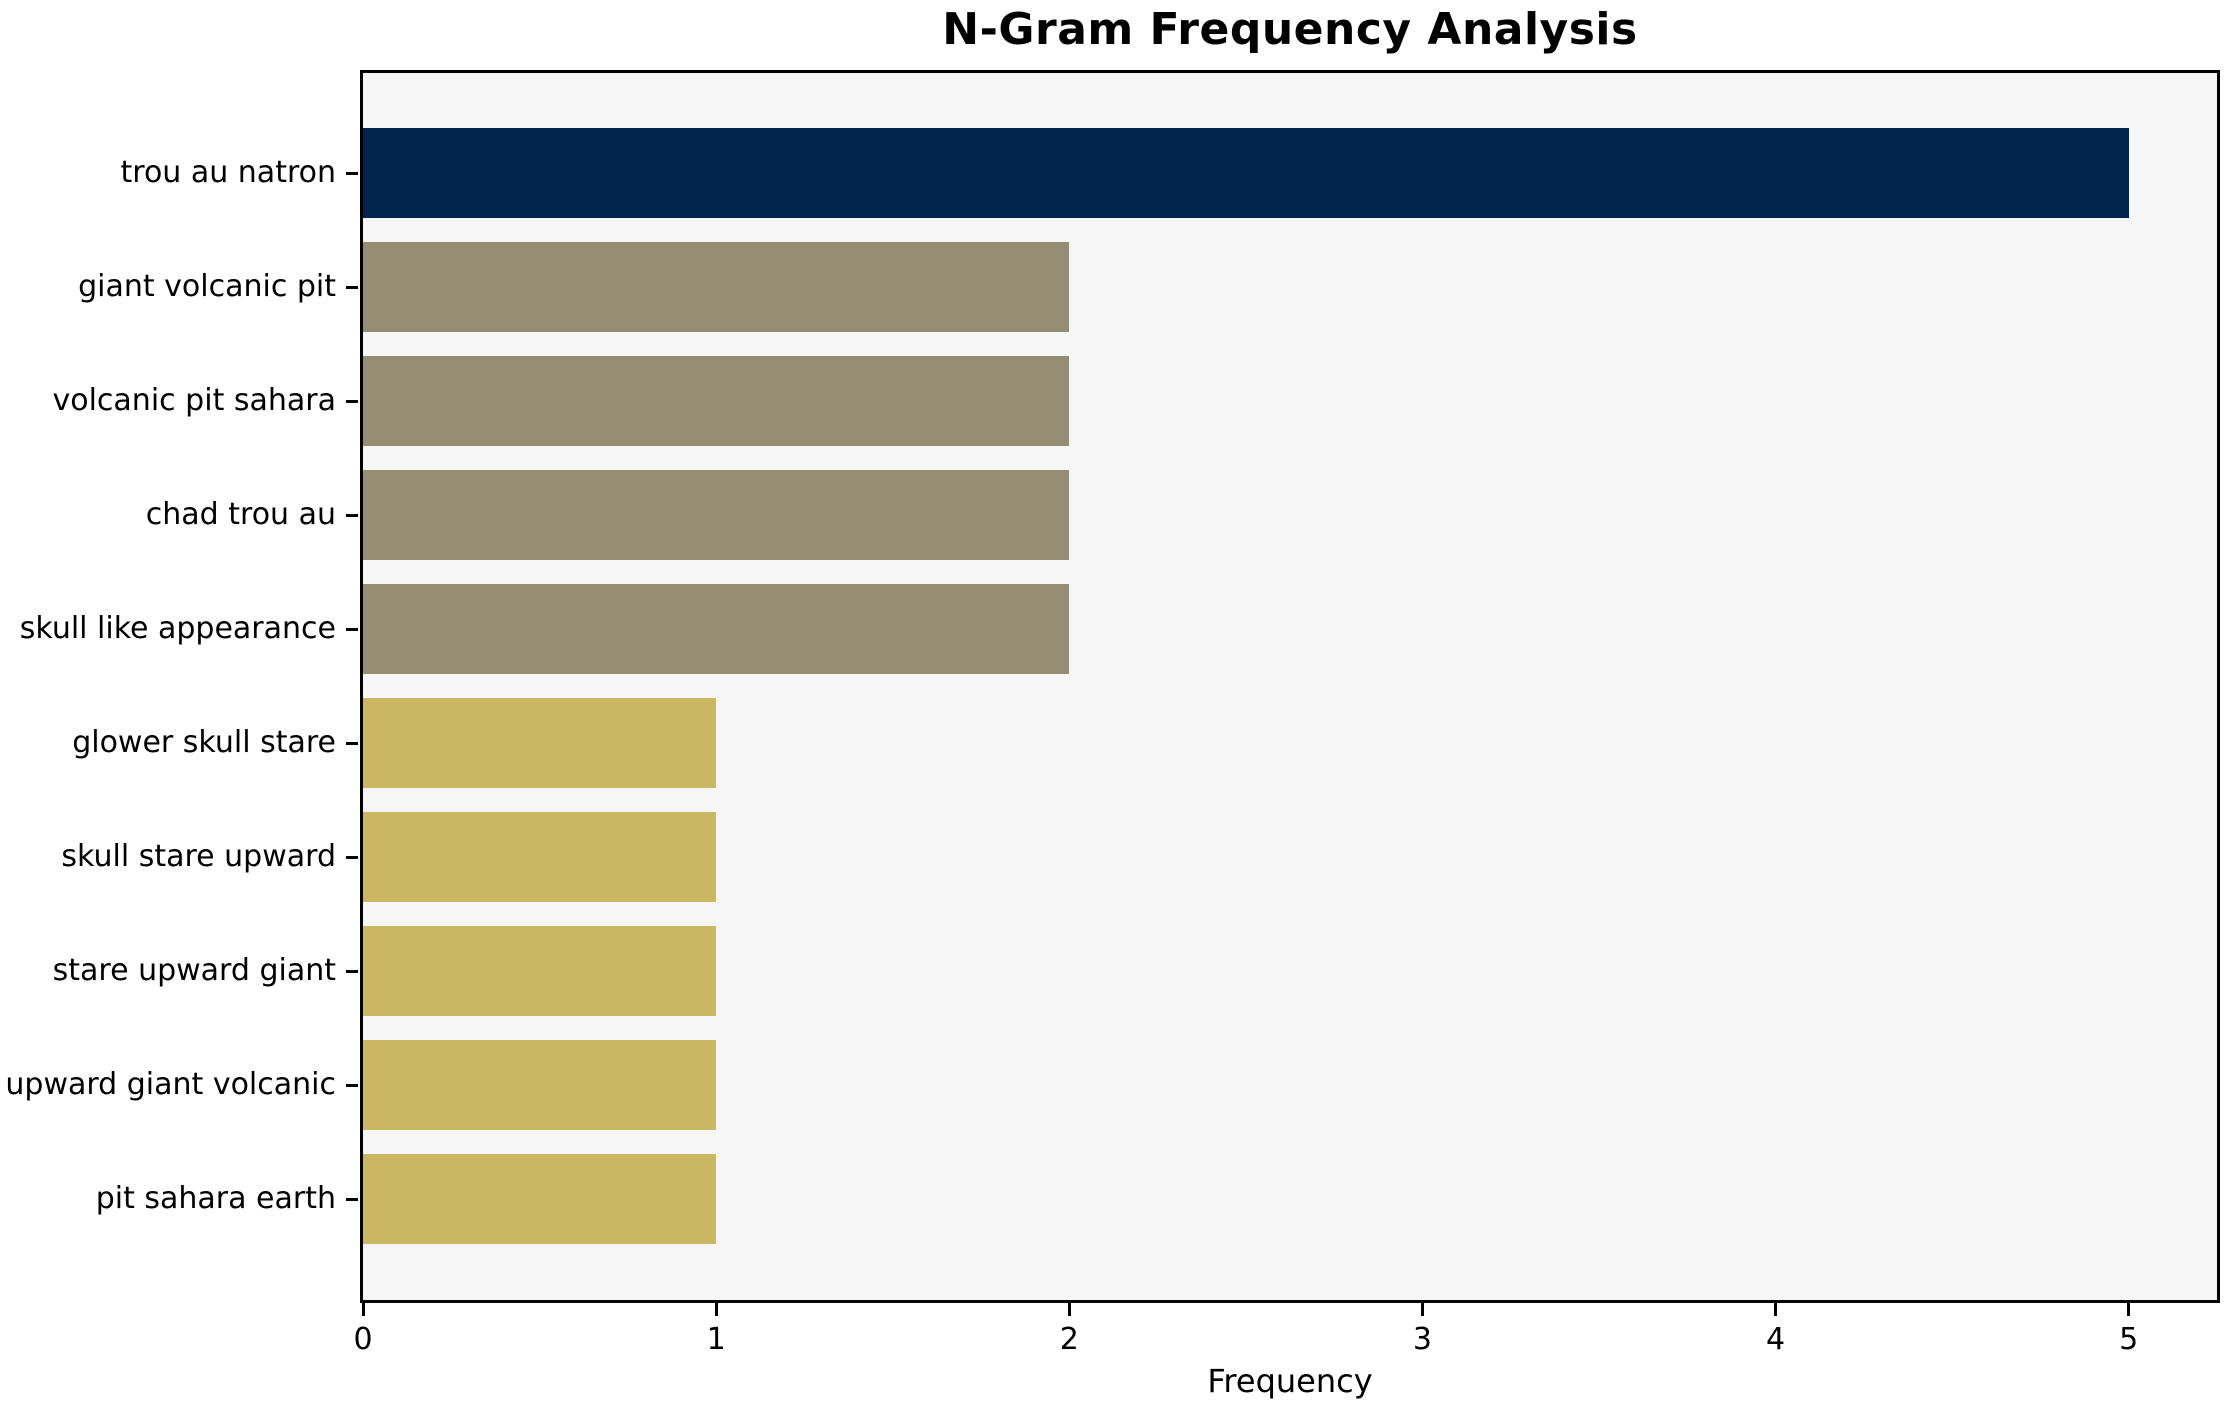 This screenshot has height=1414, width=2240. I want to click on y-tick-label: pit sahara earth, so click(215, 1198).